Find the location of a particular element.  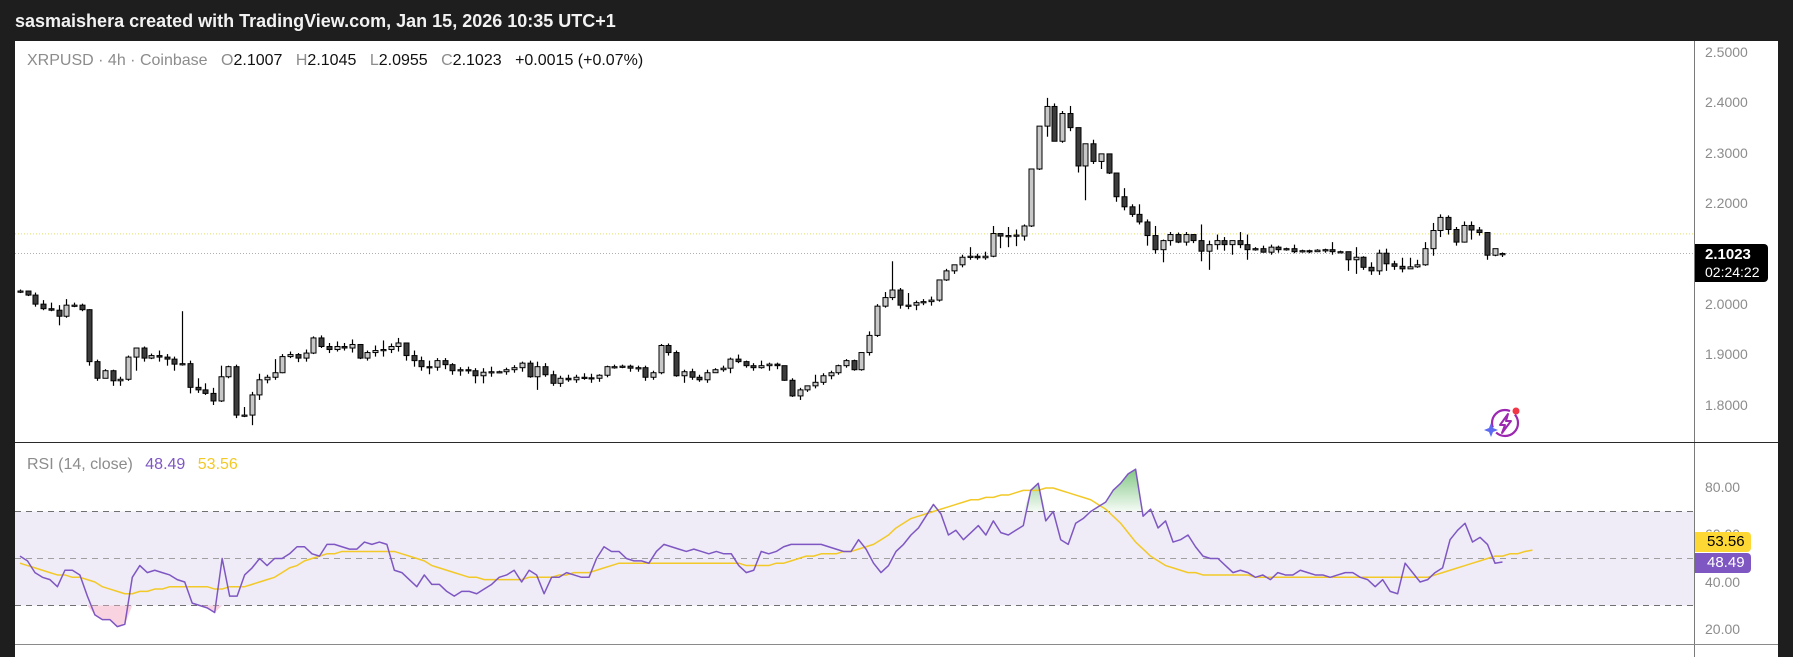

rsi-ma-tag: 53.56 is located at coordinates (1723, 542).